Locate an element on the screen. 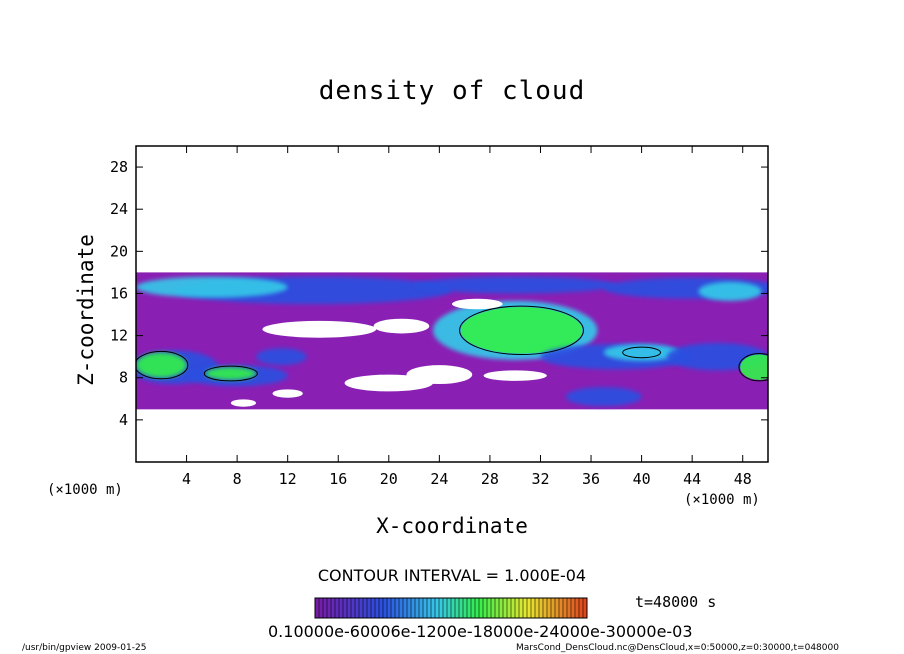 The width and height of the screenshot is (904, 654). x-tick-label: 40 is located at coordinates (642, 479).